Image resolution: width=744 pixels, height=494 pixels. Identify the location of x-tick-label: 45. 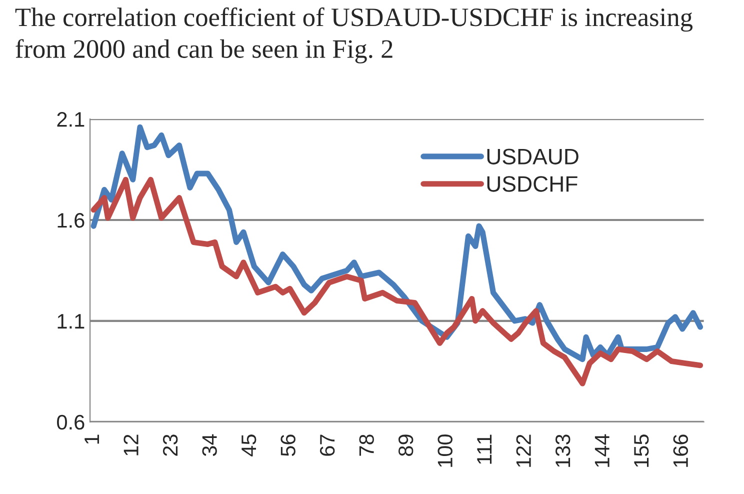
(249, 445).